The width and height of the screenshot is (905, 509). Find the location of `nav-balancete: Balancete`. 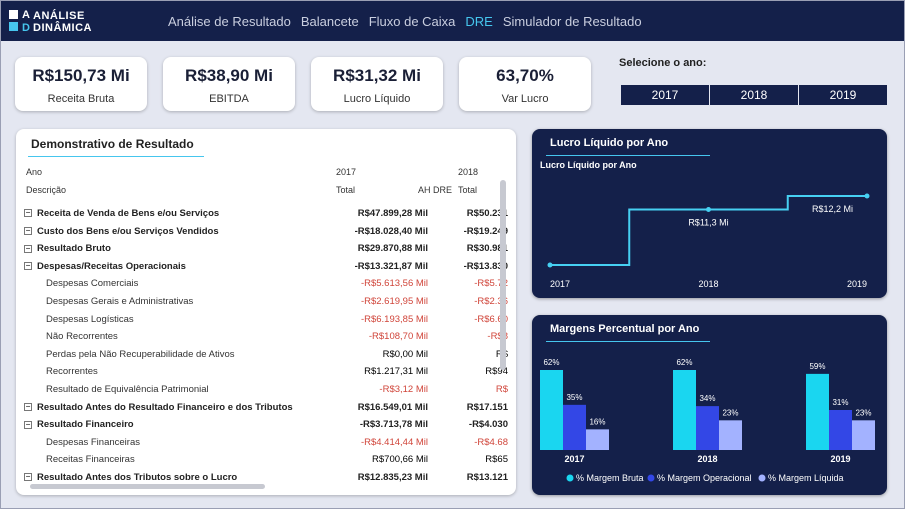

nav-balancete: Balancete is located at coordinates (329, 21).